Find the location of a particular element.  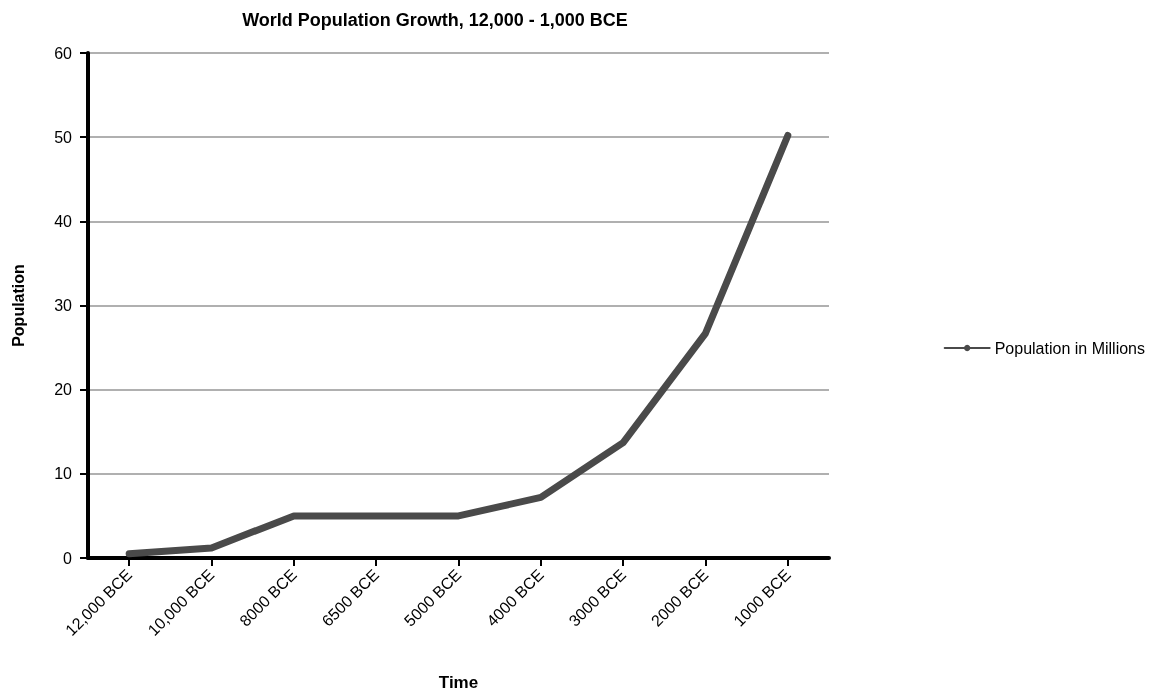

y-axis-title: Population is located at coordinates (18, 305).